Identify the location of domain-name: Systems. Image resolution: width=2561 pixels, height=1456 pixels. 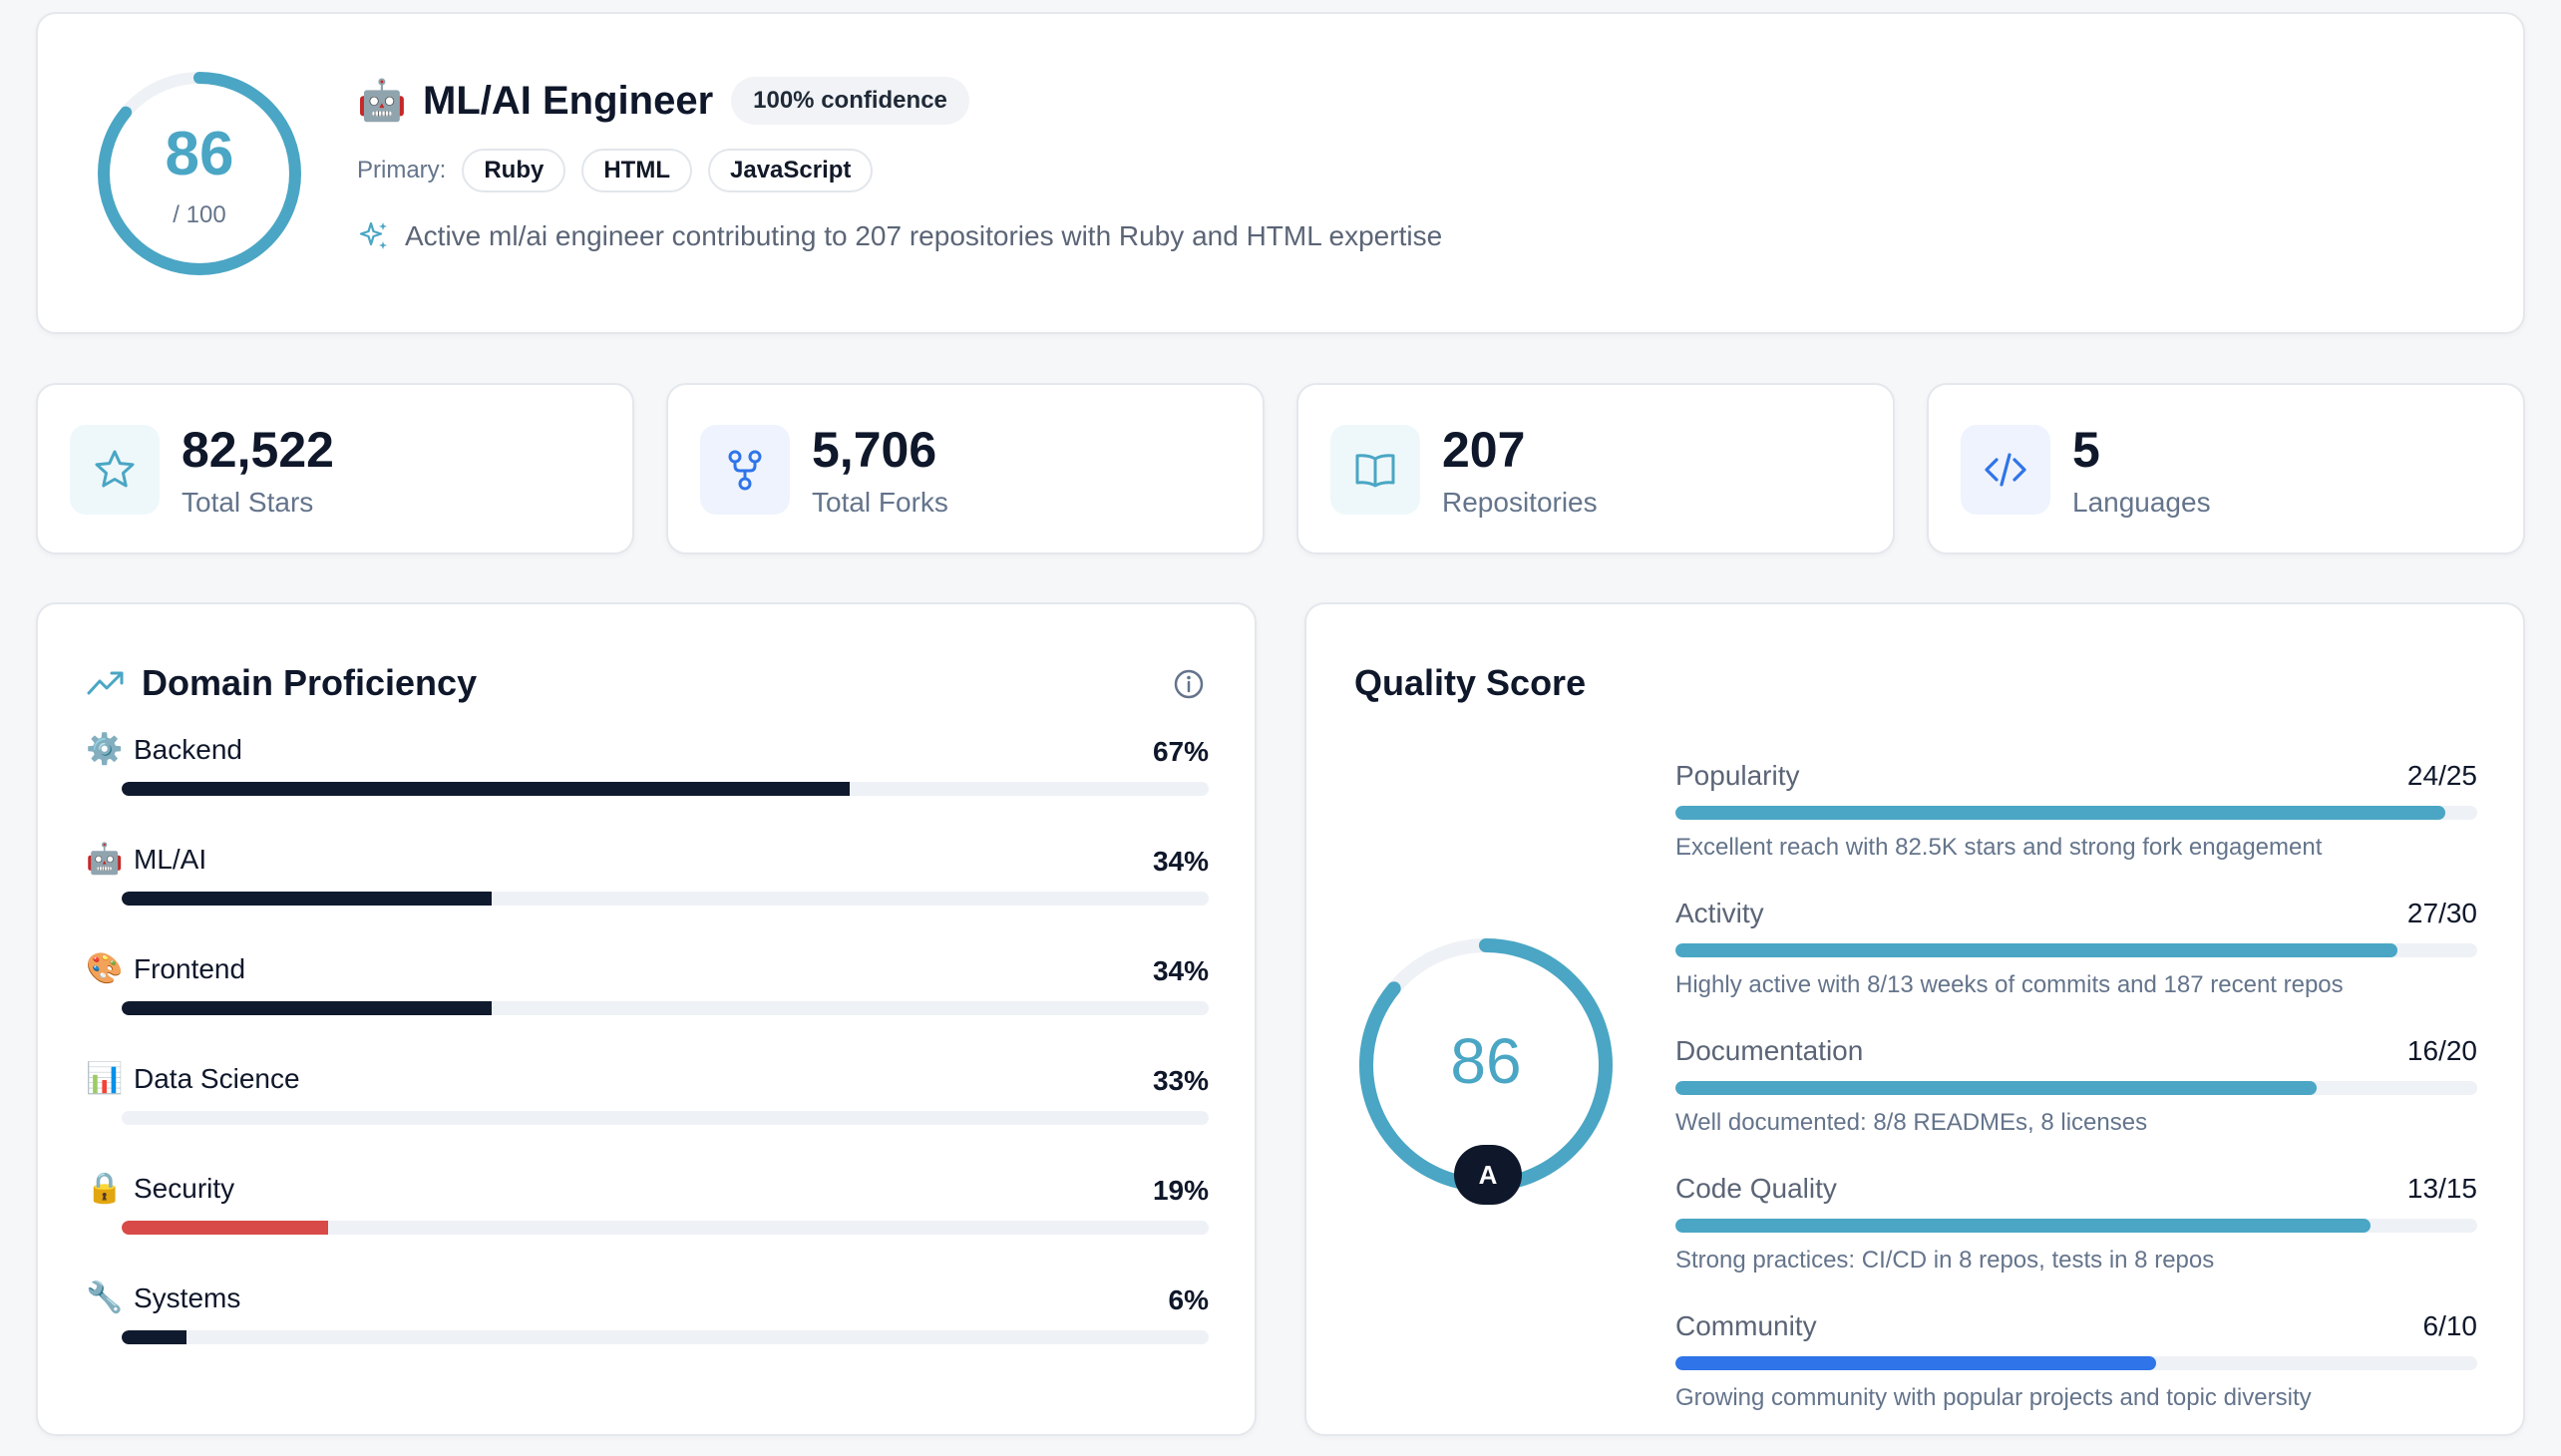
(187, 1297).